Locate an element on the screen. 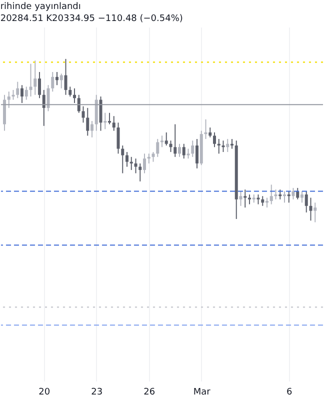 Image resolution: width=324 pixels, height=400 pixels. chart-title: rihinde yayınlandı is located at coordinates (40, 7).